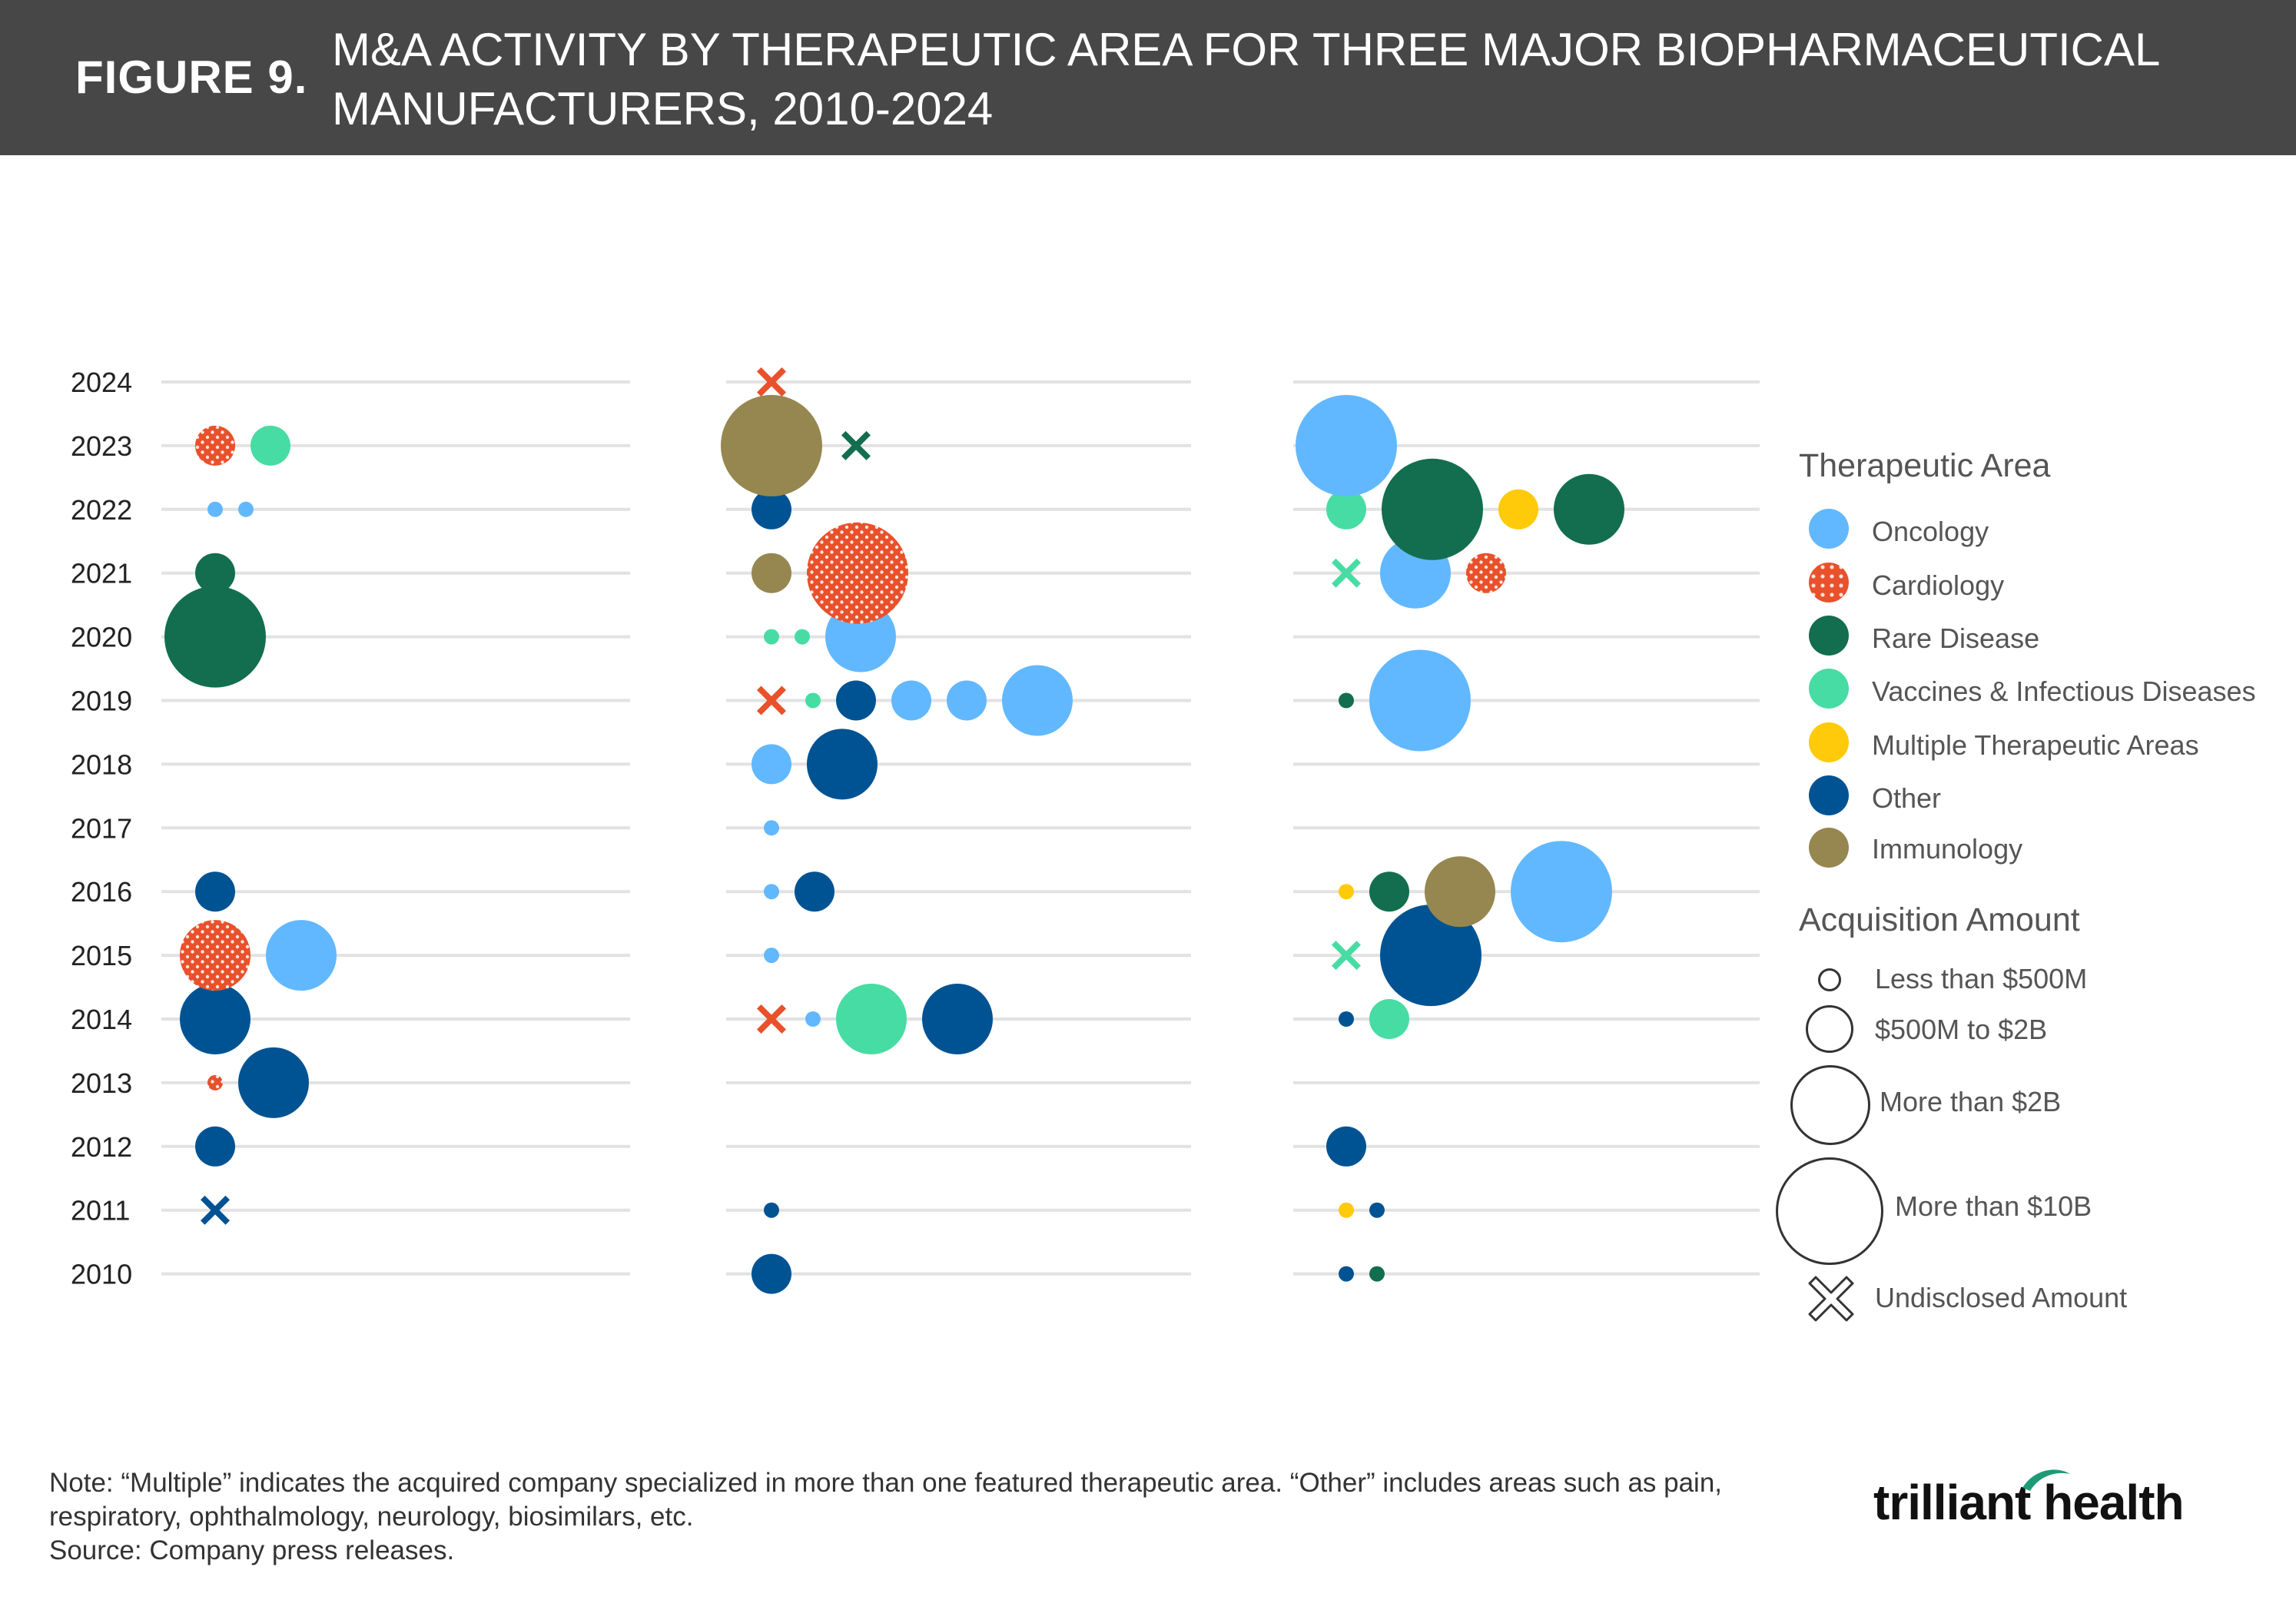 Image resolution: width=2296 pixels, height=1620 pixels. Describe the element at coordinates (1829, 848) in the screenshot. I see `legend-swatch-immunology` at that location.